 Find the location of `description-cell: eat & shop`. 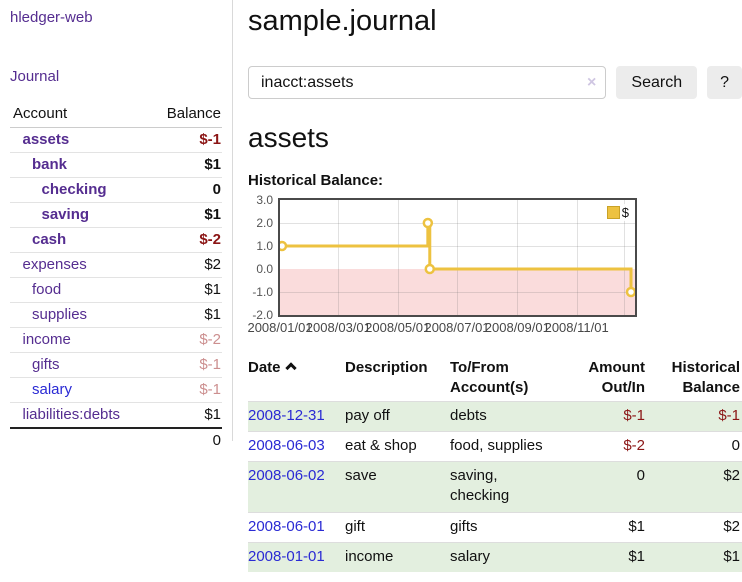

description-cell: eat & shop is located at coordinates (381, 445).